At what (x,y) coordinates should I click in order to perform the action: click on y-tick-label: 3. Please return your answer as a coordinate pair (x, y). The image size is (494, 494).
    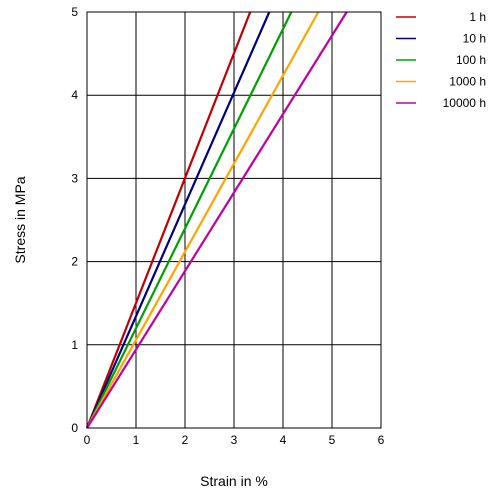
    Looking at the image, I should click on (74, 178).